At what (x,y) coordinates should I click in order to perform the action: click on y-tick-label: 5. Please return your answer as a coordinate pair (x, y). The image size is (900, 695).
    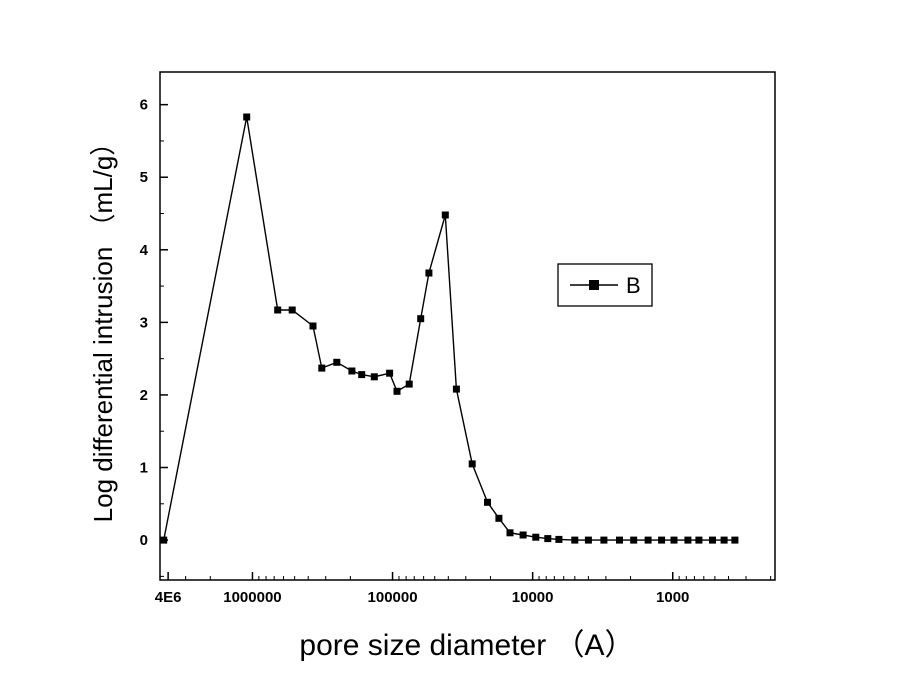
    Looking at the image, I should click on (144, 177).